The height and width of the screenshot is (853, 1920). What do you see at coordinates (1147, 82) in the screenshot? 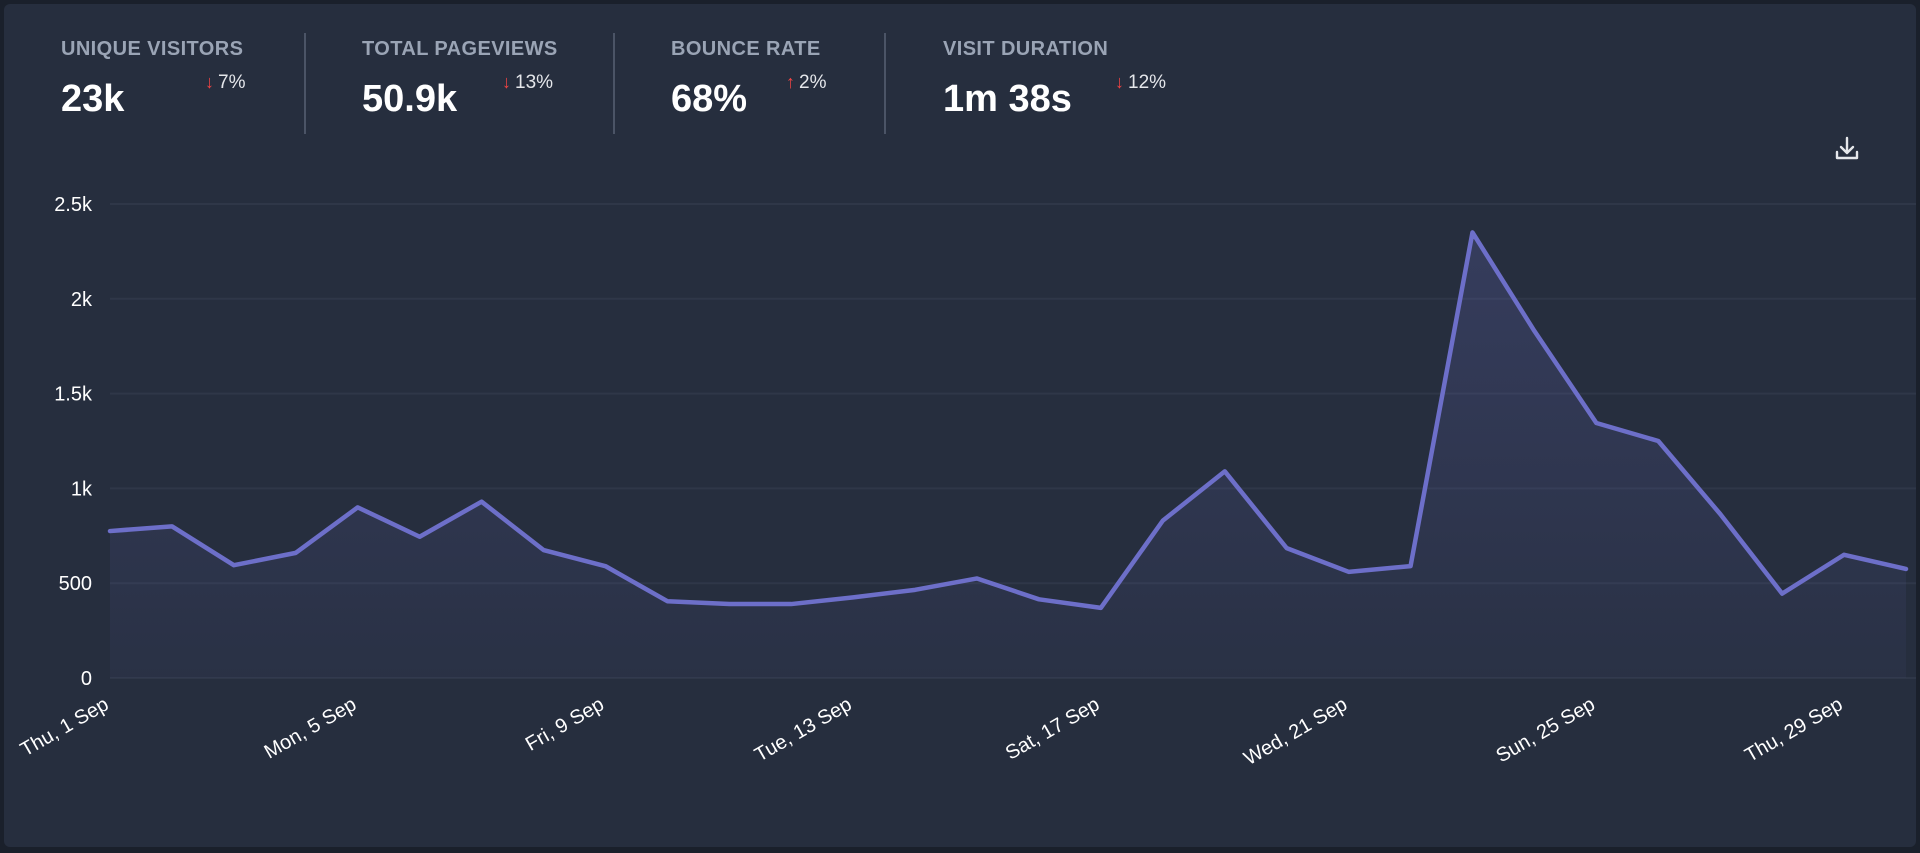
I see `stat-change-value: 12%` at bounding box center [1147, 82].